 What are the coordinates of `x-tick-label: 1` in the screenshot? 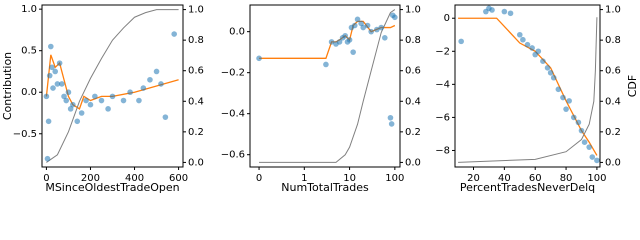 It's located at (304, 178).